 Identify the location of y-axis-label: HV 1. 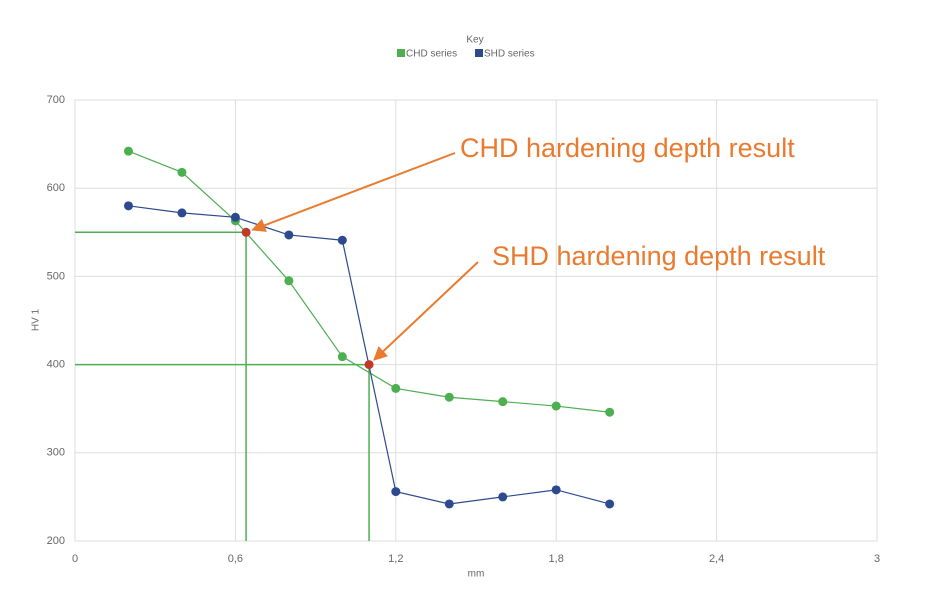
(36, 319).